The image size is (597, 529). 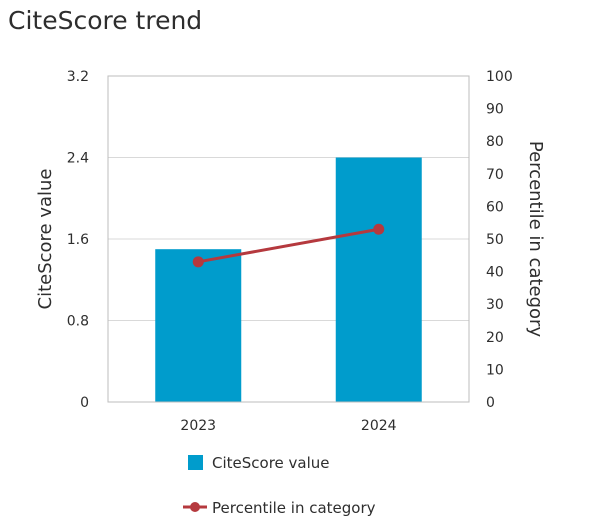 I want to click on y-tick-right-label: 20, so click(x=495, y=338).